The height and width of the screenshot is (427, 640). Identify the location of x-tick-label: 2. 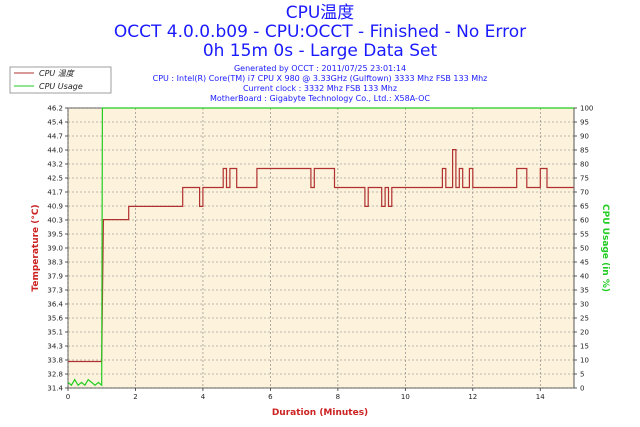
(135, 397).